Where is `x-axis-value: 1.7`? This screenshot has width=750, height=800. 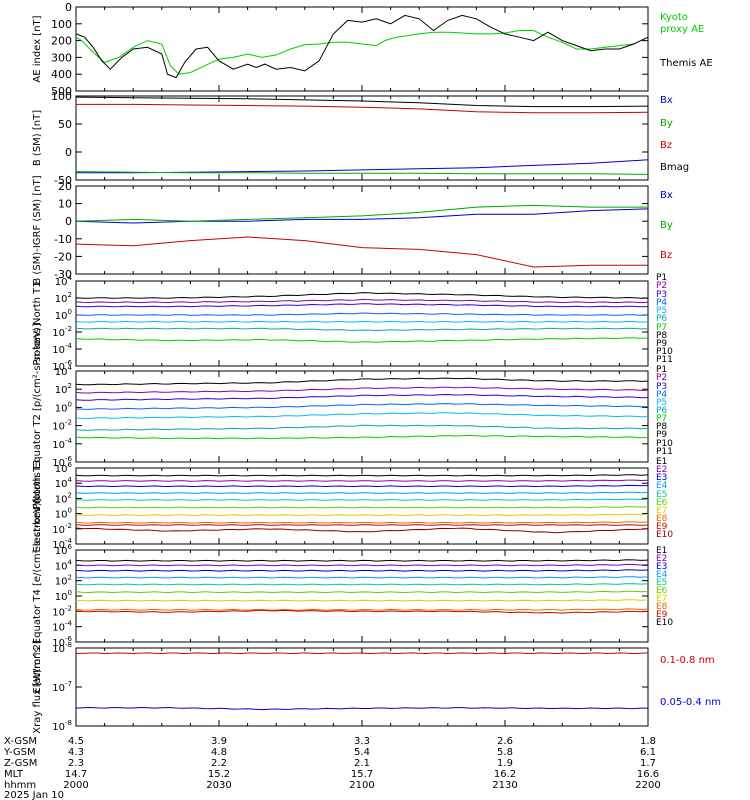
x-axis-value: 1.7 is located at coordinates (648, 763).